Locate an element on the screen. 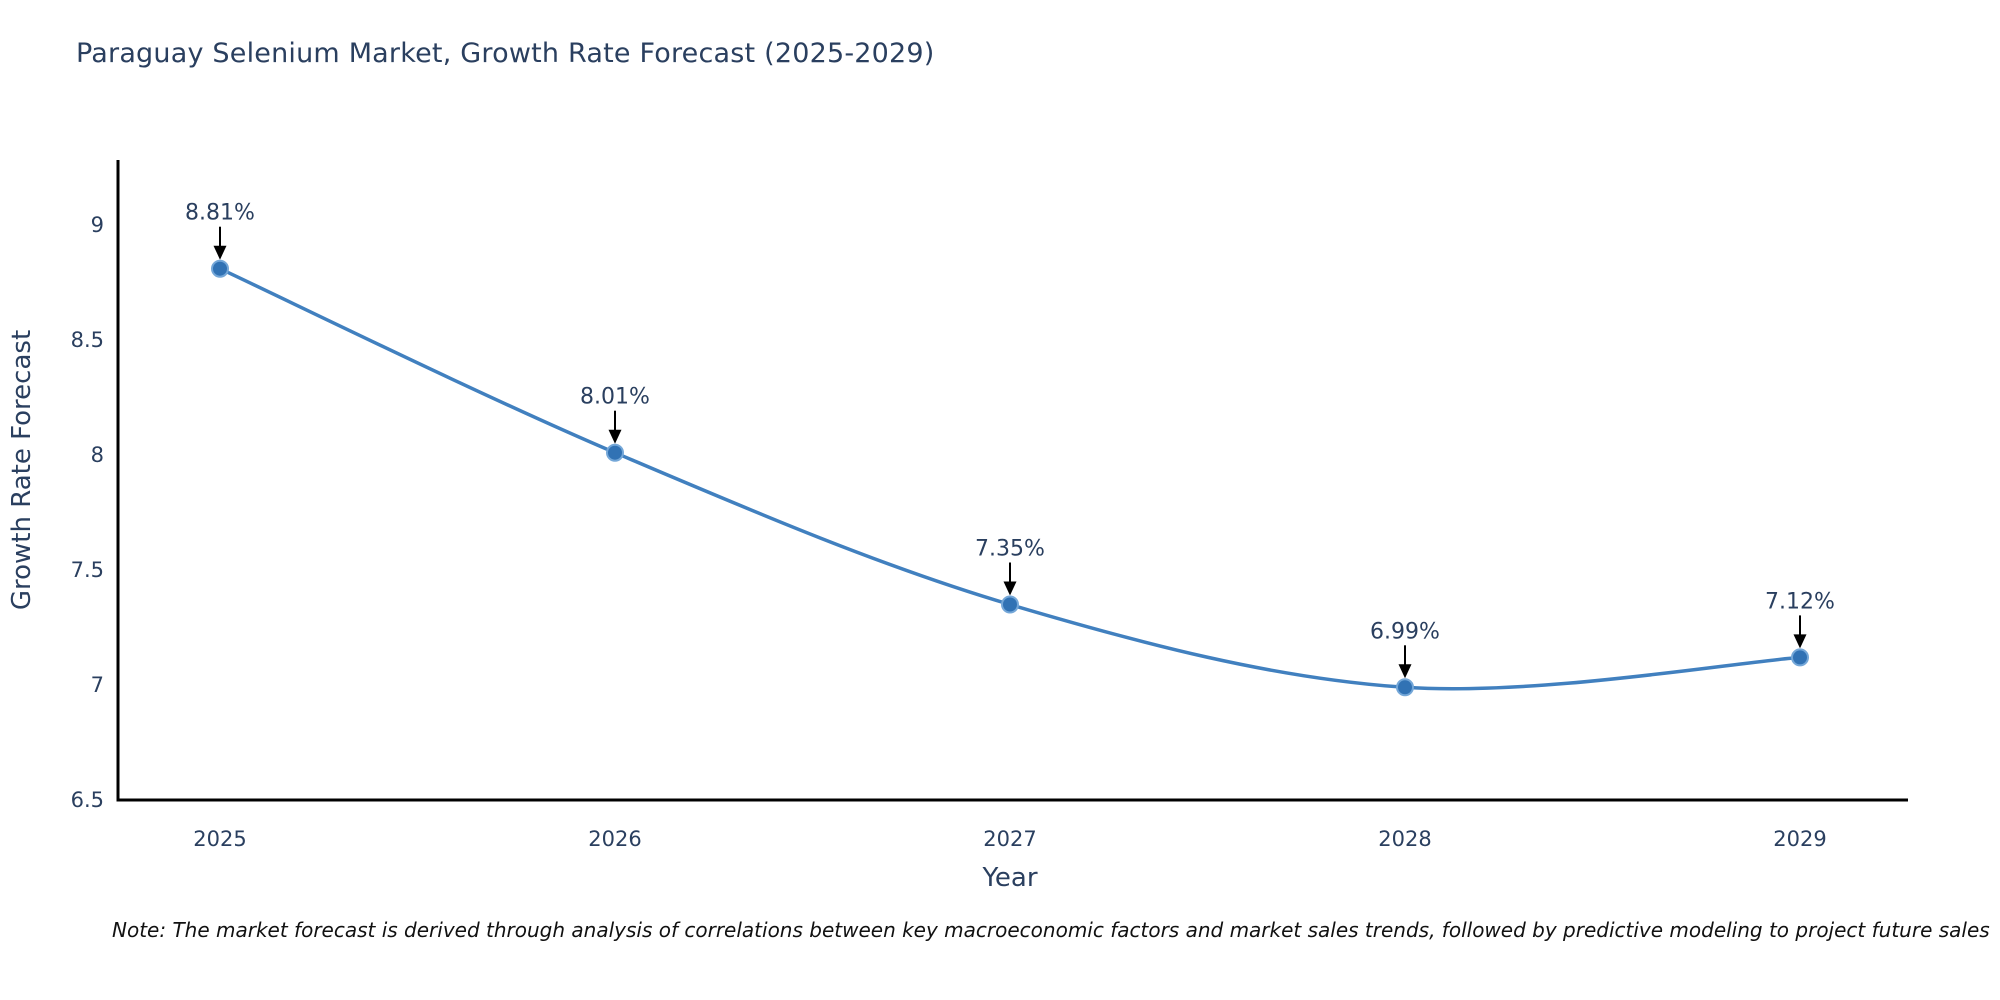 This screenshot has width=2000, height=1000. y-tick-label: 8 is located at coordinates (97, 455).